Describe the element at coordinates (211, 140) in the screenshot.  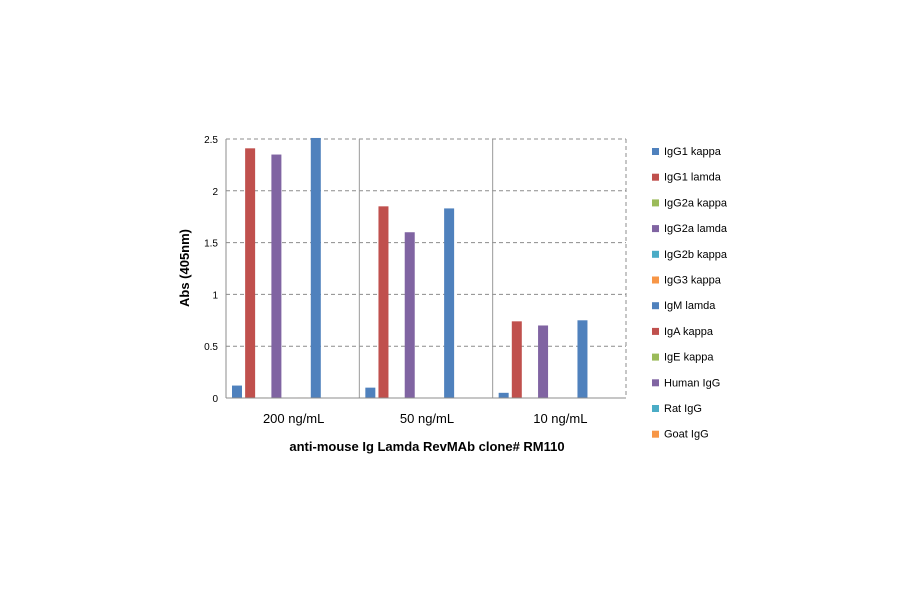
I see `y-tick-label: 2.5` at that location.